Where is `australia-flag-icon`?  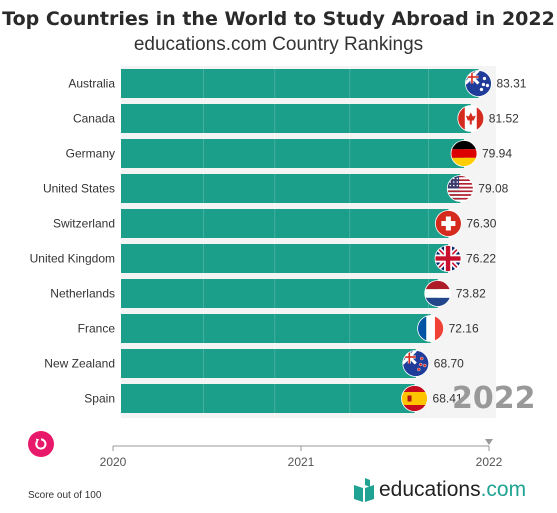 australia-flag-icon is located at coordinates (478, 83).